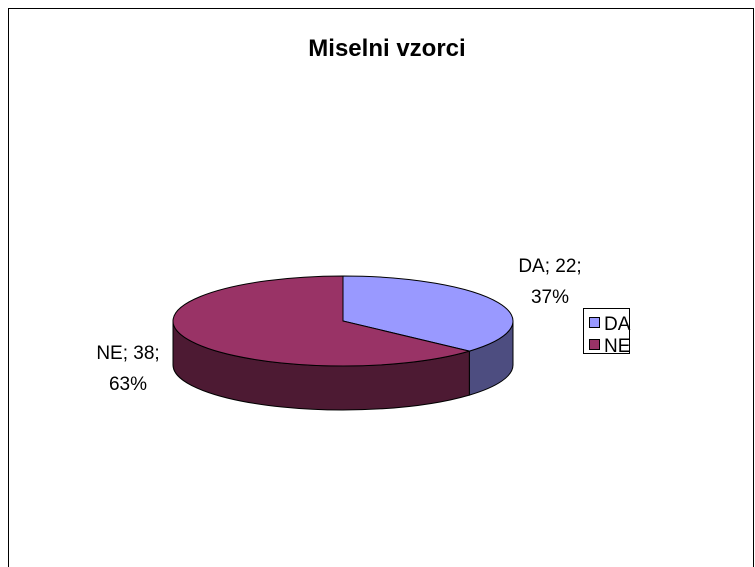 The height and width of the screenshot is (567, 755). What do you see at coordinates (386, 48) in the screenshot?
I see `chart-title: Miselni vzorci` at bounding box center [386, 48].